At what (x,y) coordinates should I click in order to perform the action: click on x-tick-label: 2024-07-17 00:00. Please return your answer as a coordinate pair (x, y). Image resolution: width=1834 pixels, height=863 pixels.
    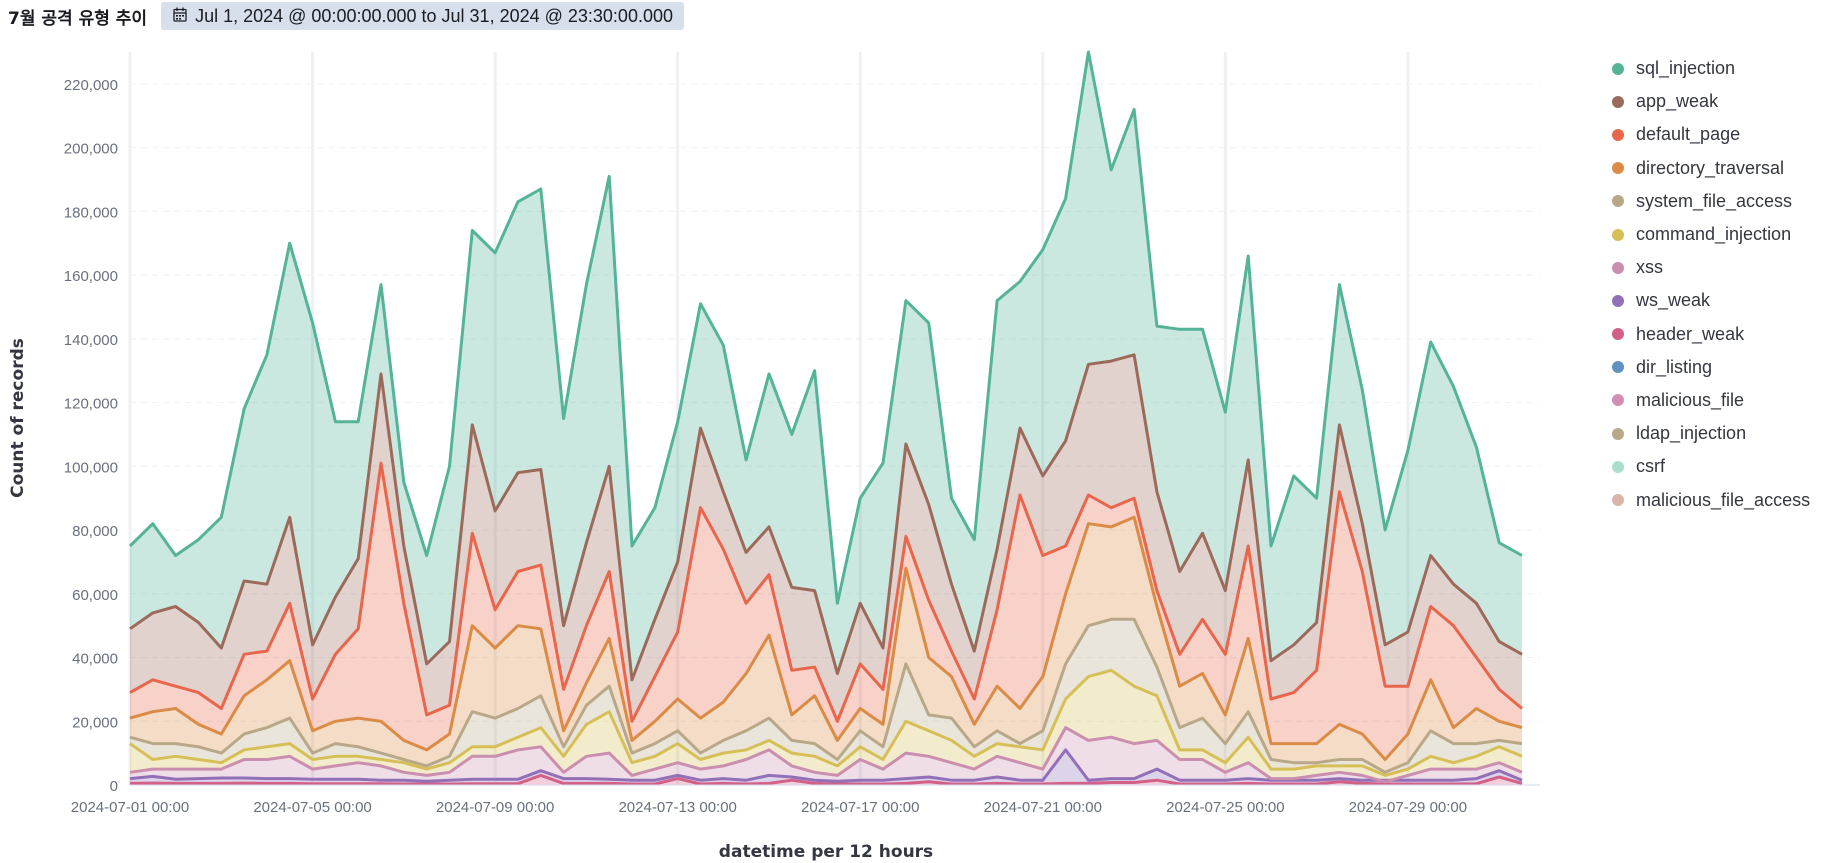
    Looking at the image, I should click on (860, 807).